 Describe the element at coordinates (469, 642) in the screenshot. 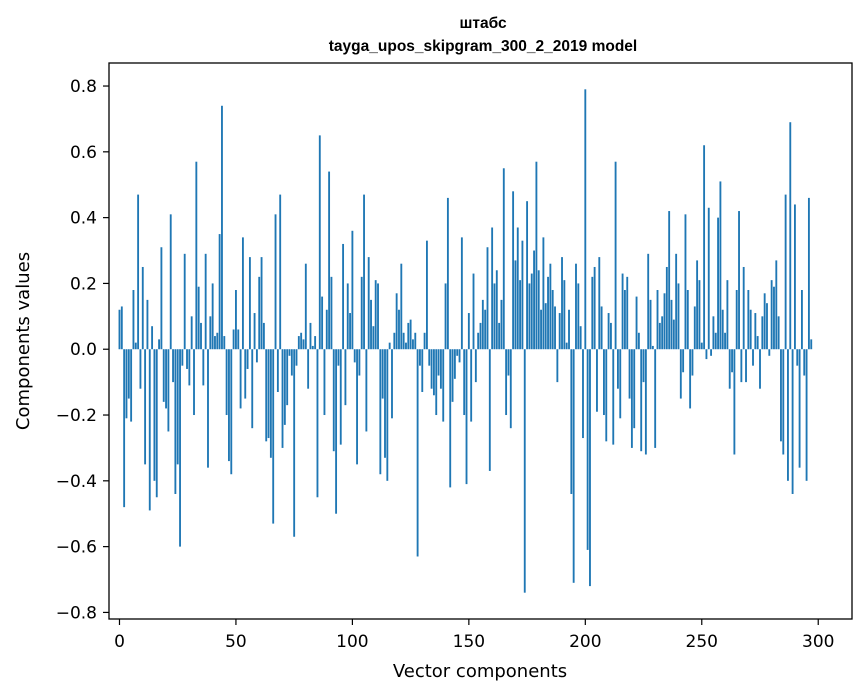

I see `x-tick-label: 150` at that location.